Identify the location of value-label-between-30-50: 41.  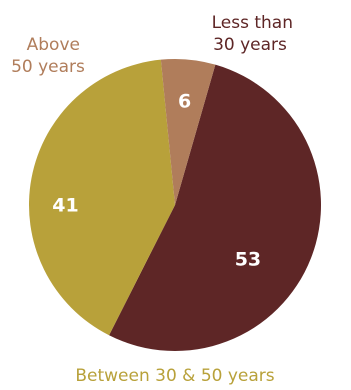
(65, 205).